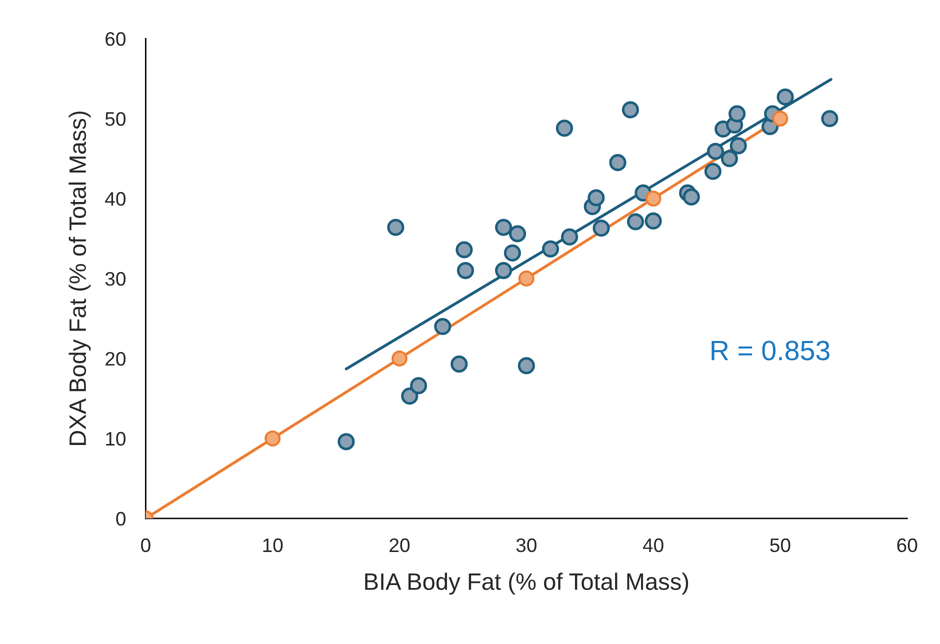  What do you see at coordinates (115, 199) in the screenshot?
I see `y-tick-label: 40` at bounding box center [115, 199].